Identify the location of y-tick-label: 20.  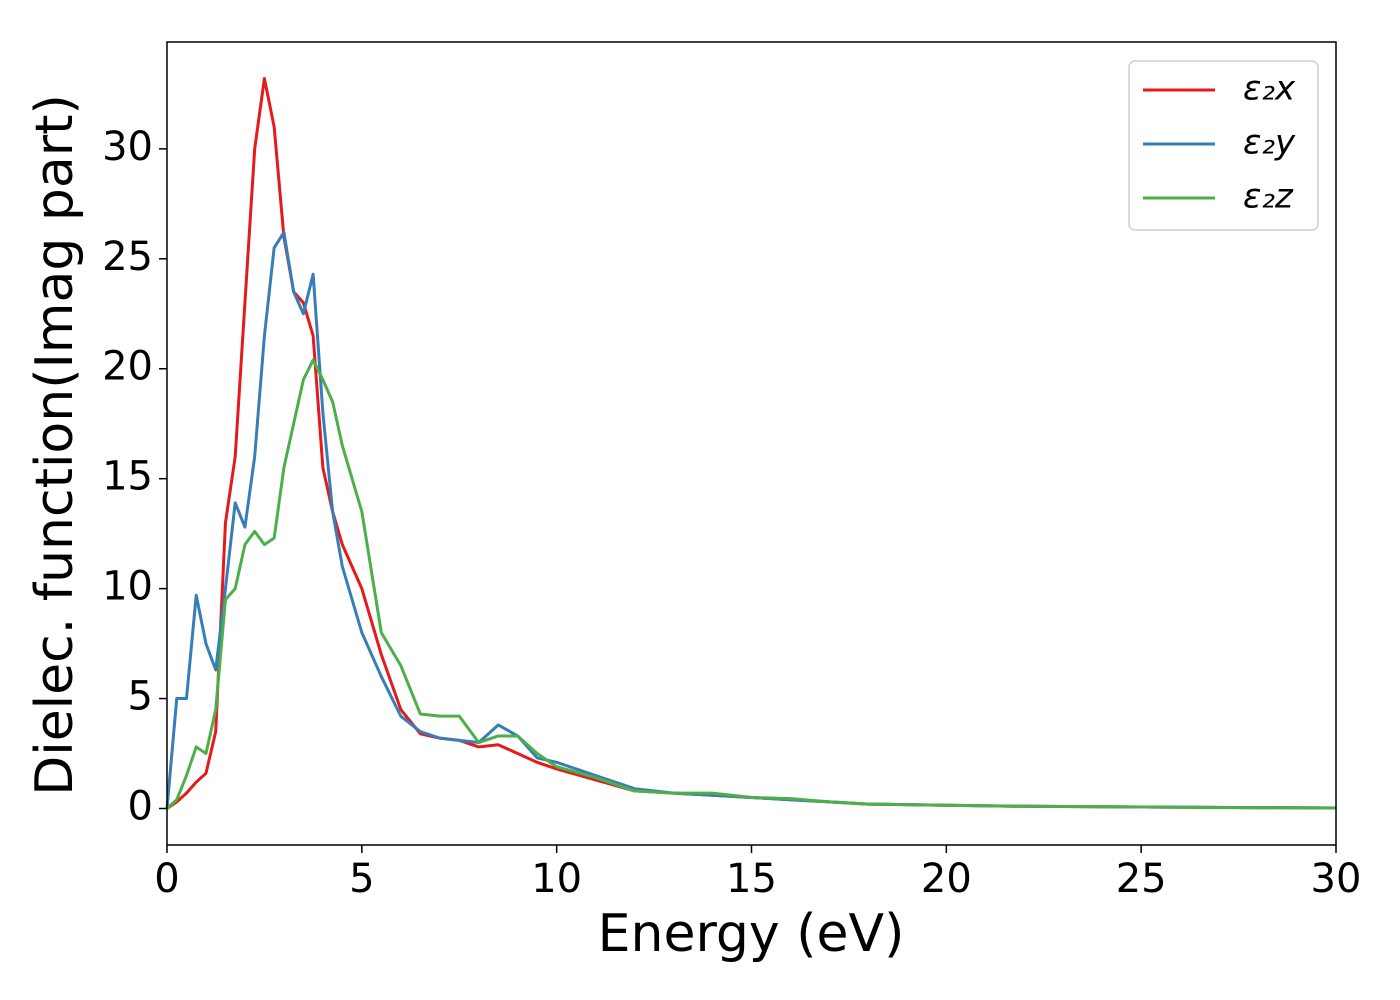
(127, 367).